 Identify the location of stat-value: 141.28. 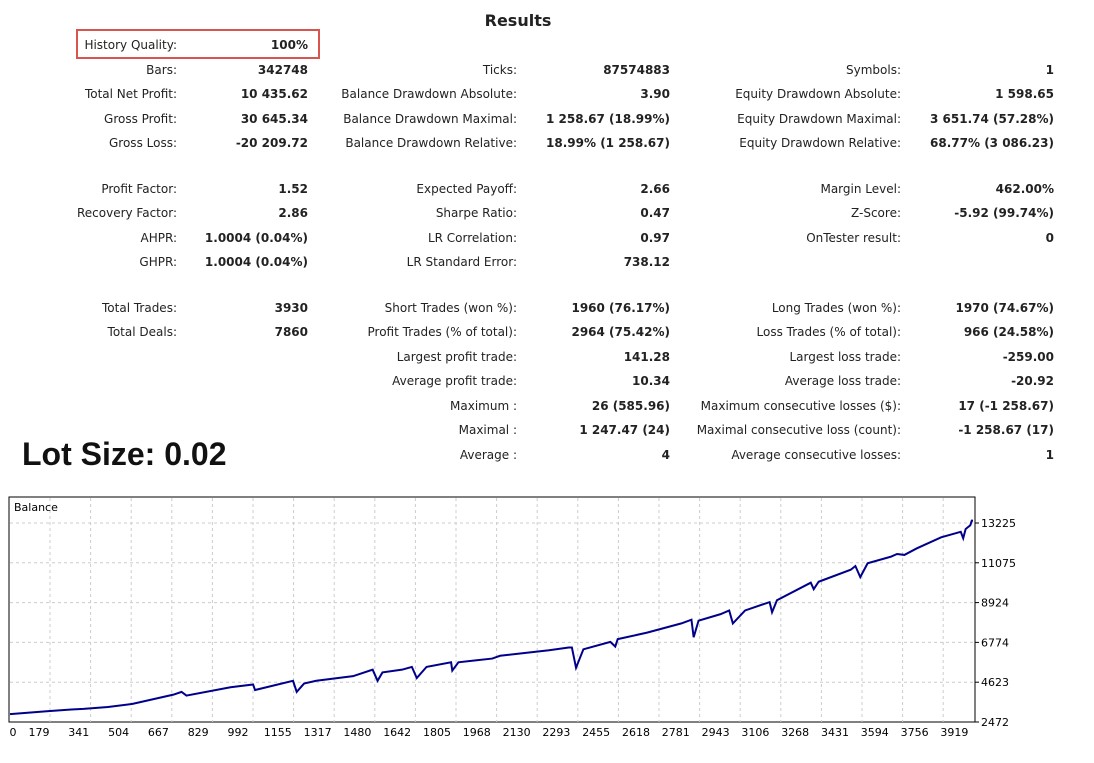
(646, 357).